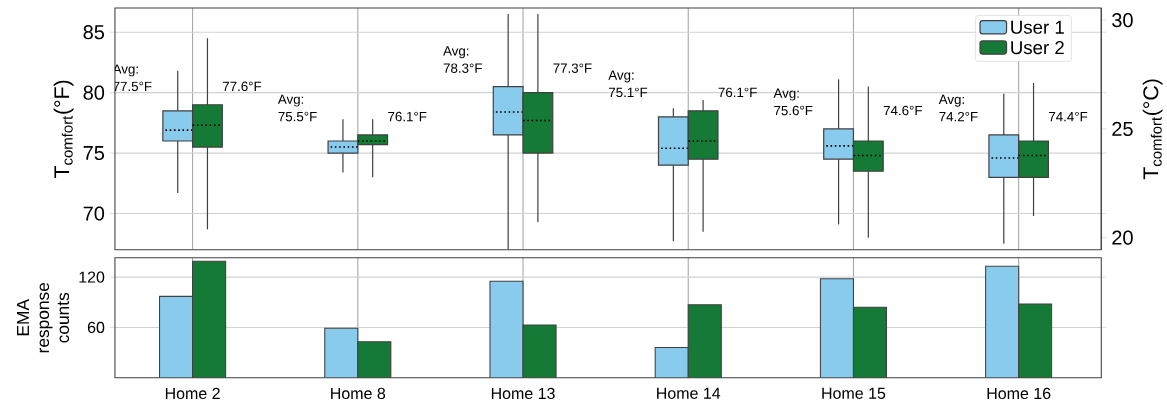 The height and width of the screenshot is (418, 1167). Describe the element at coordinates (94, 32) in the screenshot. I see `y-tick-label: 85` at that location.